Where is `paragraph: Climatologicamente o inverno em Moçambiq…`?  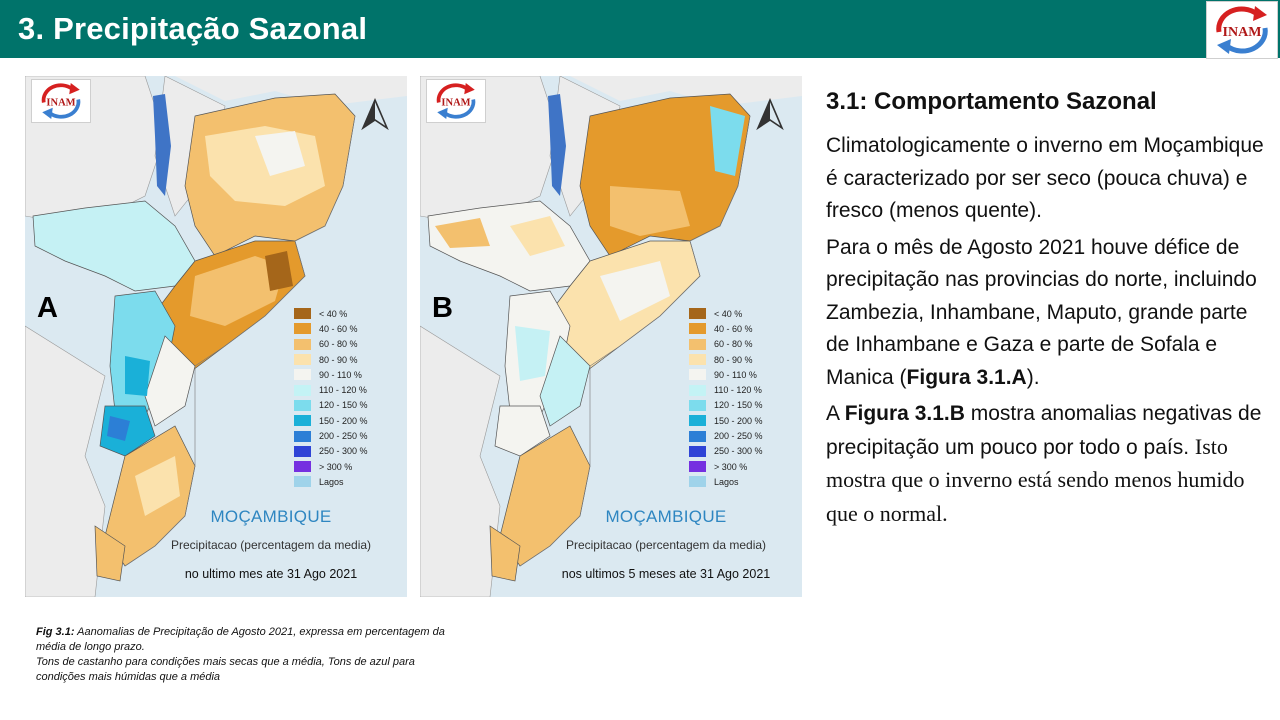 paragraph: Climatologicamente o inverno em Moçambiq… is located at coordinates (1045, 178).